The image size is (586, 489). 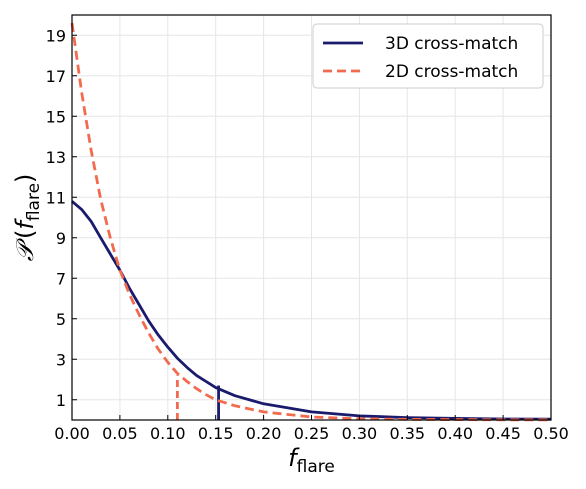 What do you see at coordinates (25, 178) in the screenshot?
I see `y-axis-label-close: )` at bounding box center [25, 178].